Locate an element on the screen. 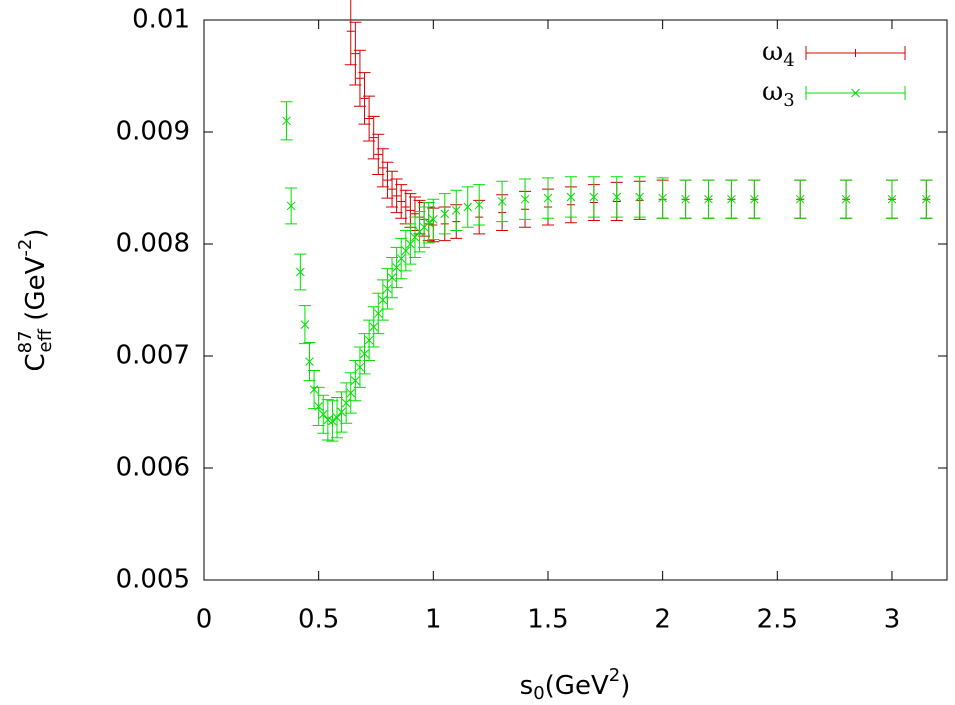 The width and height of the screenshot is (955, 705). x-tick-label: 0 is located at coordinates (204, 620).